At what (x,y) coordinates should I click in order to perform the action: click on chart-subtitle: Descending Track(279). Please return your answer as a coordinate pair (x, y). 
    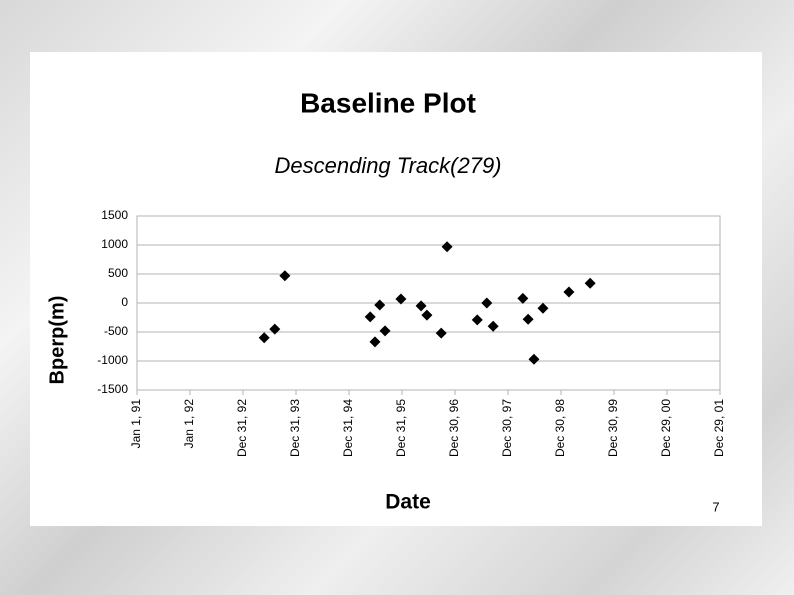
    Looking at the image, I should click on (387, 165).